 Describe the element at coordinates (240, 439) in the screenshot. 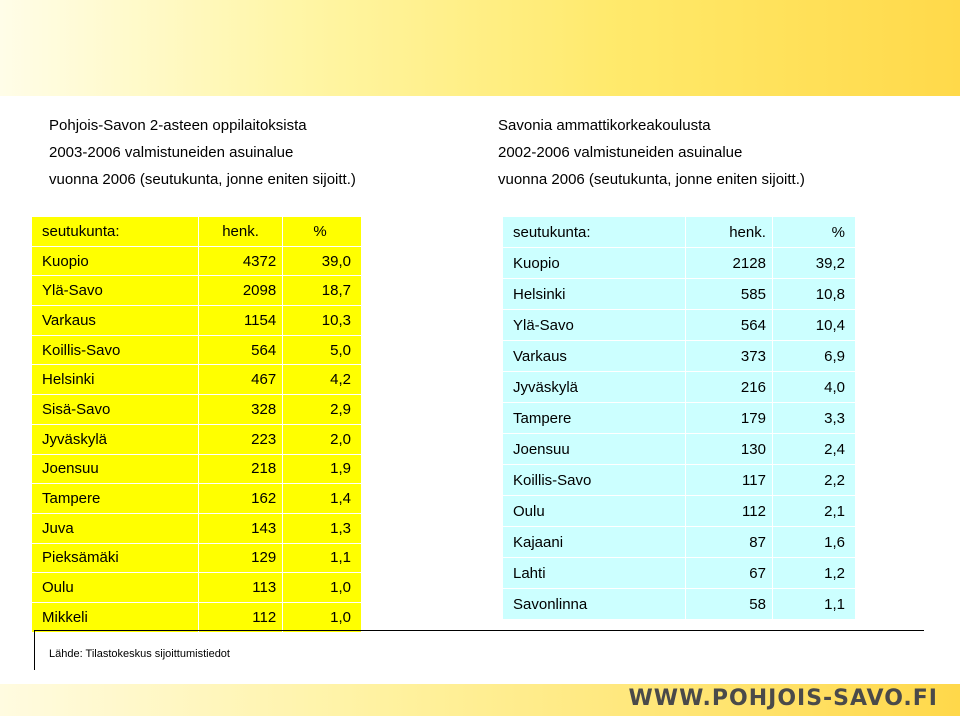

I see `persons-cell: 223` at that location.